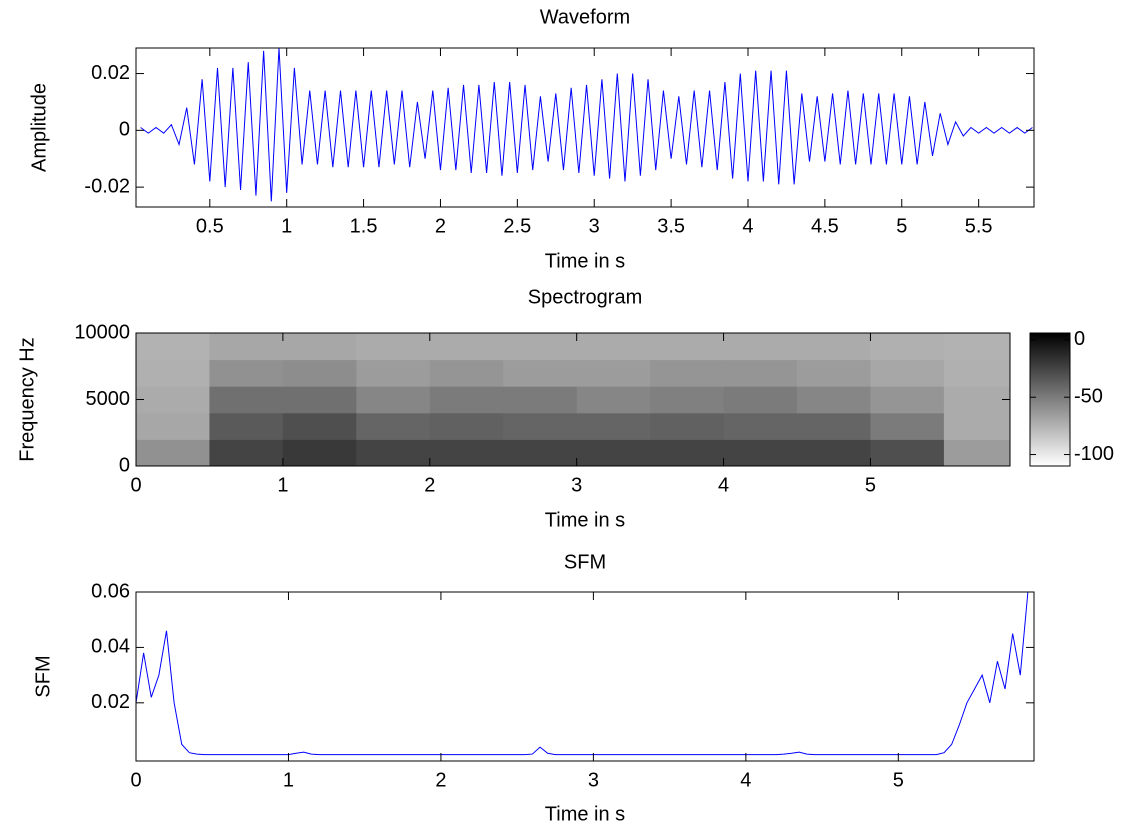 The width and height of the screenshot is (1141, 829). I want to click on x-tick-label: 1.5, so click(364, 226).